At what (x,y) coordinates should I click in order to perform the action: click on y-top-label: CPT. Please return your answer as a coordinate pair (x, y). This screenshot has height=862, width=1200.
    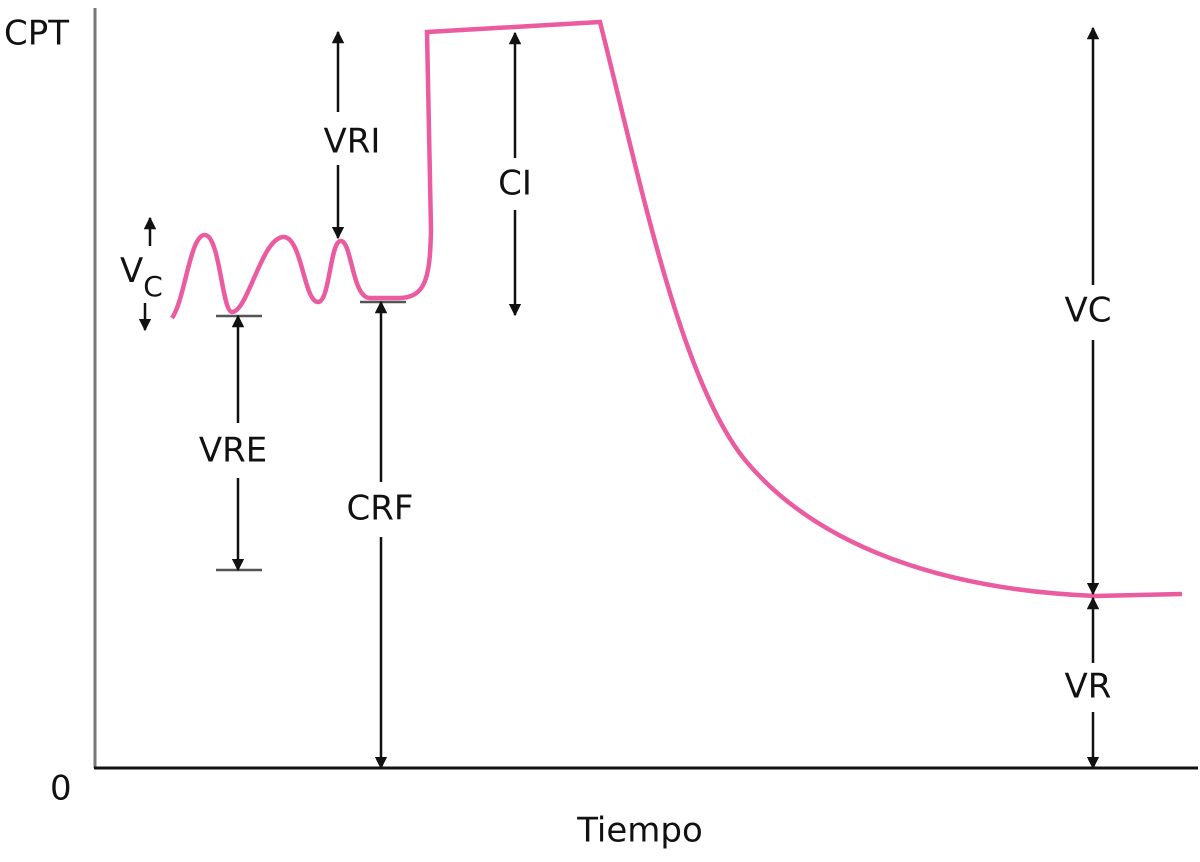
    Looking at the image, I should click on (36, 34).